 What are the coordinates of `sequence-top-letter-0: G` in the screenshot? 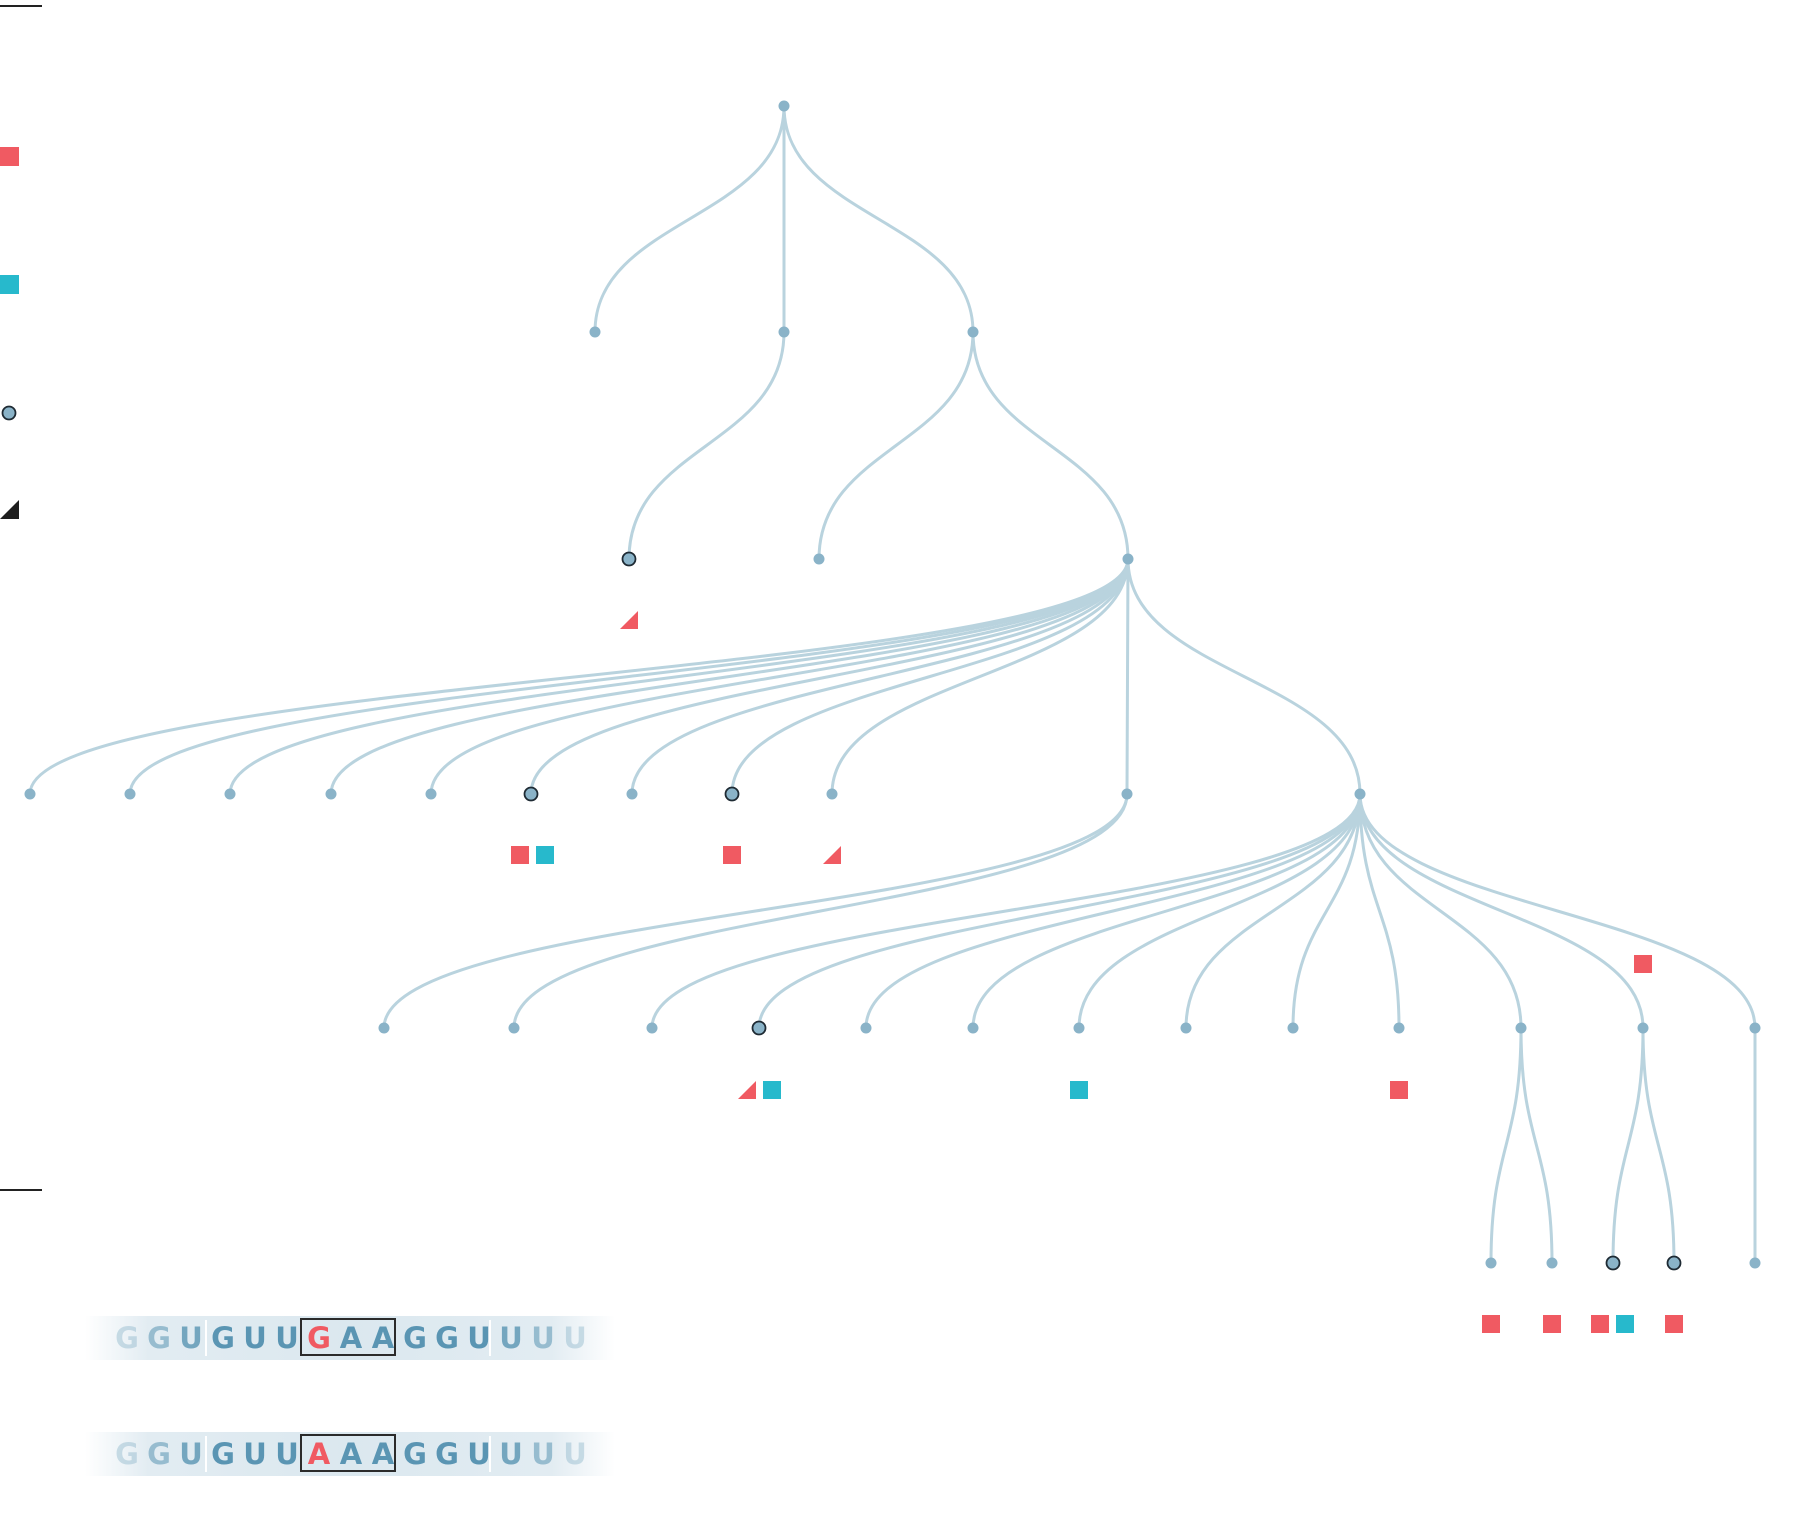 It's located at (127, 1338).